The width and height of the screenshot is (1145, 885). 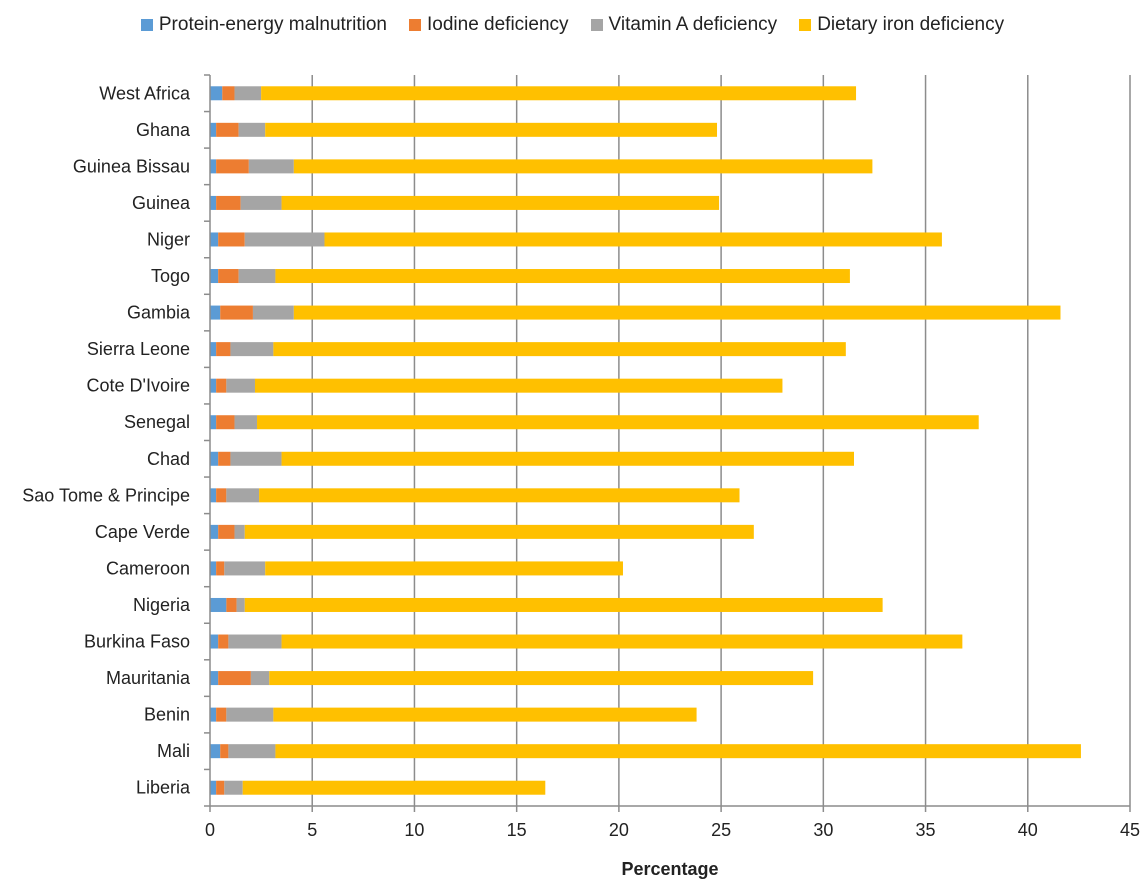 What do you see at coordinates (163, 130) in the screenshot?
I see `y-category-label: Ghana` at bounding box center [163, 130].